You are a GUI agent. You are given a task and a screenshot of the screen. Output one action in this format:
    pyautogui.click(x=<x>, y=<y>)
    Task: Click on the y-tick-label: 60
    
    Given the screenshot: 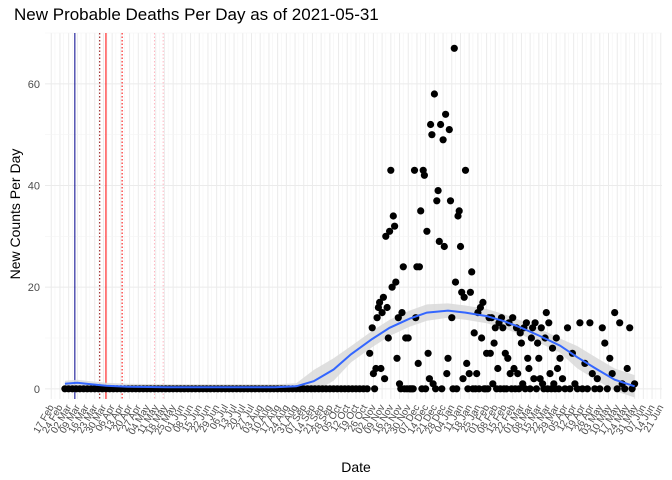 What is the action you would take?
    pyautogui.click(x=34, y=85)
    